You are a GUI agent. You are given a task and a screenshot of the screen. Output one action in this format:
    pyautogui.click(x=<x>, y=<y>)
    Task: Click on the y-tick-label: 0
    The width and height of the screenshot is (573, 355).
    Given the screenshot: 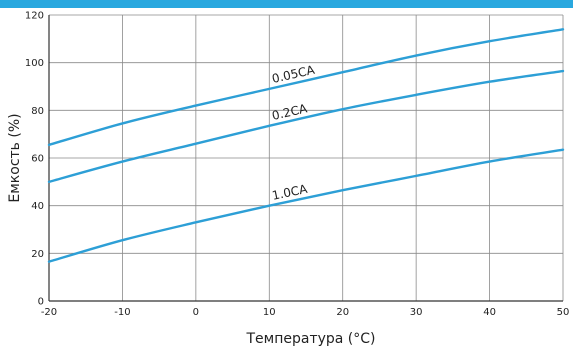 What is the action you would take?
    pyautogui.click(x=41, y=302)
    